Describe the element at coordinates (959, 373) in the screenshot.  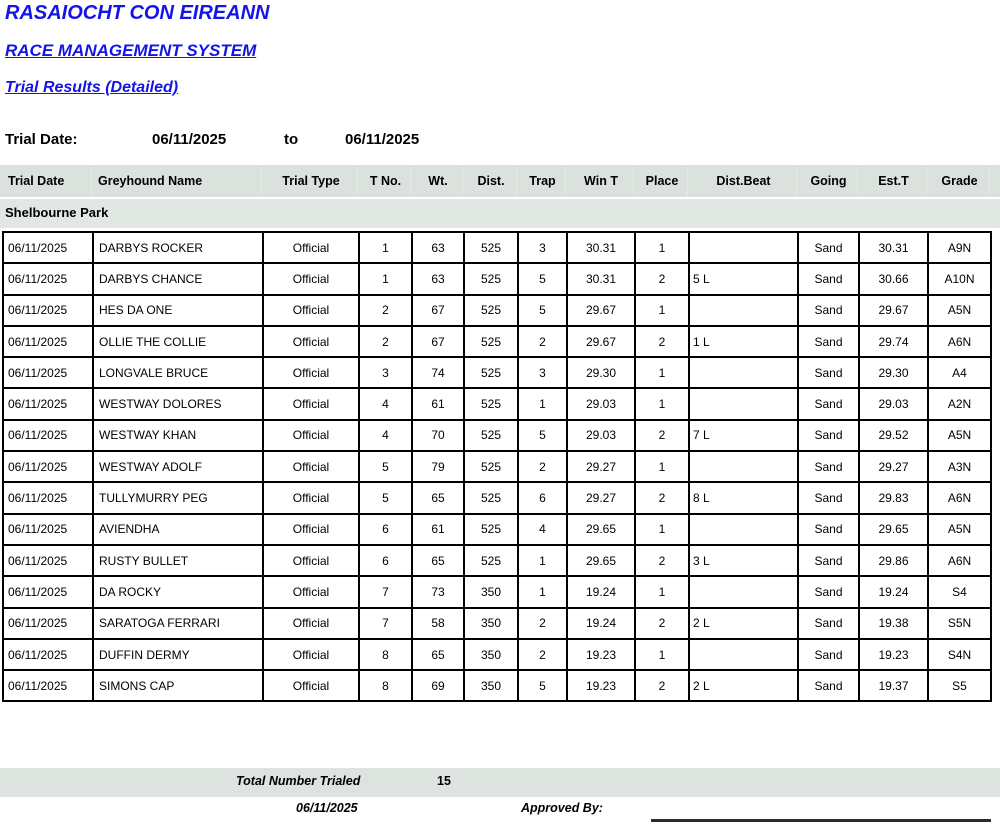
I see `cell-grade: A4` at that location.